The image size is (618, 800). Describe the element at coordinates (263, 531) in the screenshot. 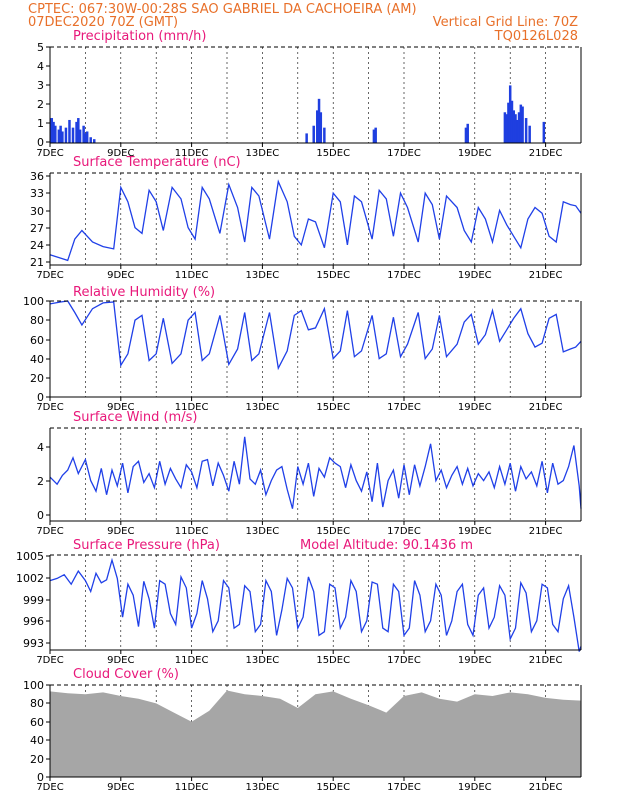

I see `wind-x-tick-label: 13DEC` at that location.